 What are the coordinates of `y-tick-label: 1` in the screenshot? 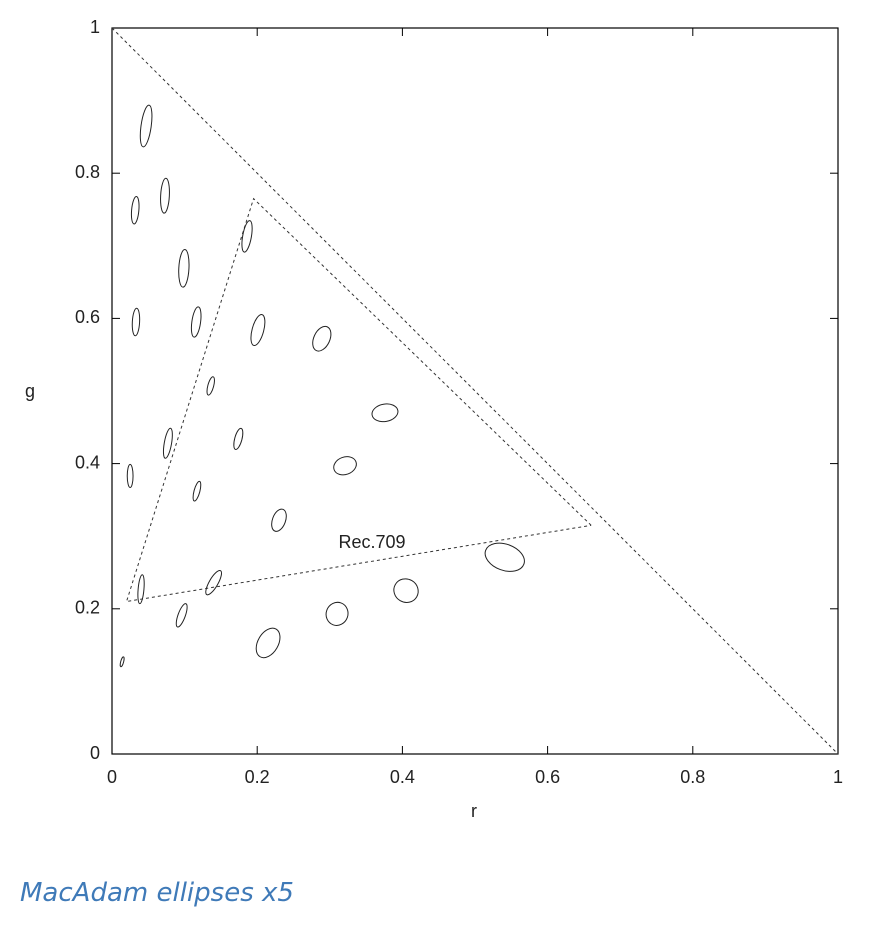 It's located at (95, 27).